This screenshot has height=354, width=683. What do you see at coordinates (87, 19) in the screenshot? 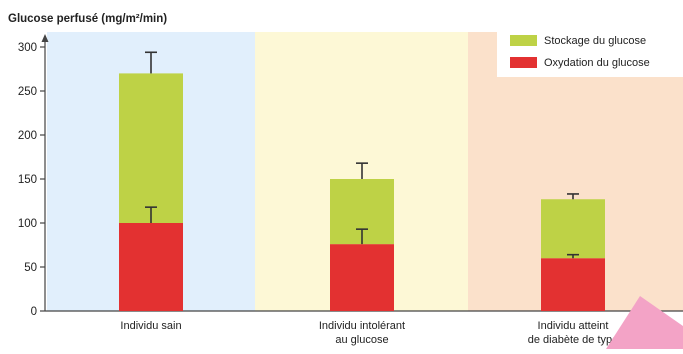
I see `y-axis-title: Glucose perfusé (mg/m²/min)` at bounding box center [87, 19].